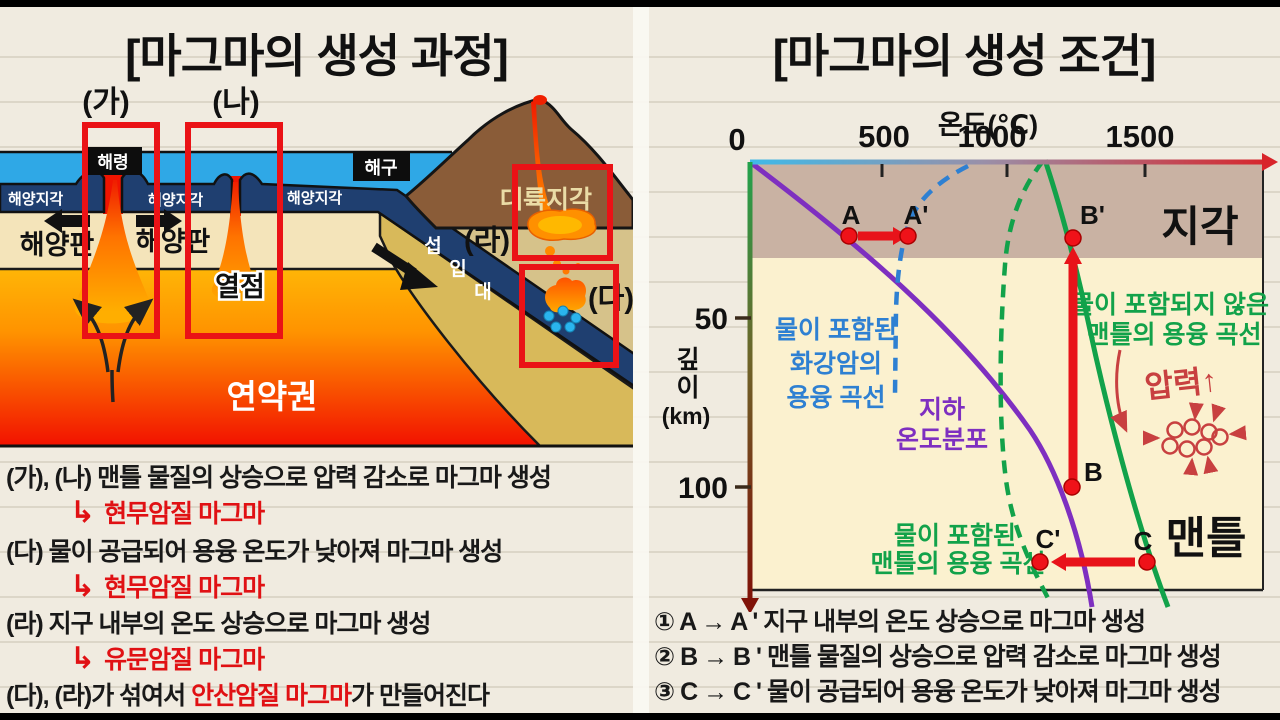  Describe the element at coordinates (487, 240) in the screenshot. I see `marker-ra: (라)` at that location.